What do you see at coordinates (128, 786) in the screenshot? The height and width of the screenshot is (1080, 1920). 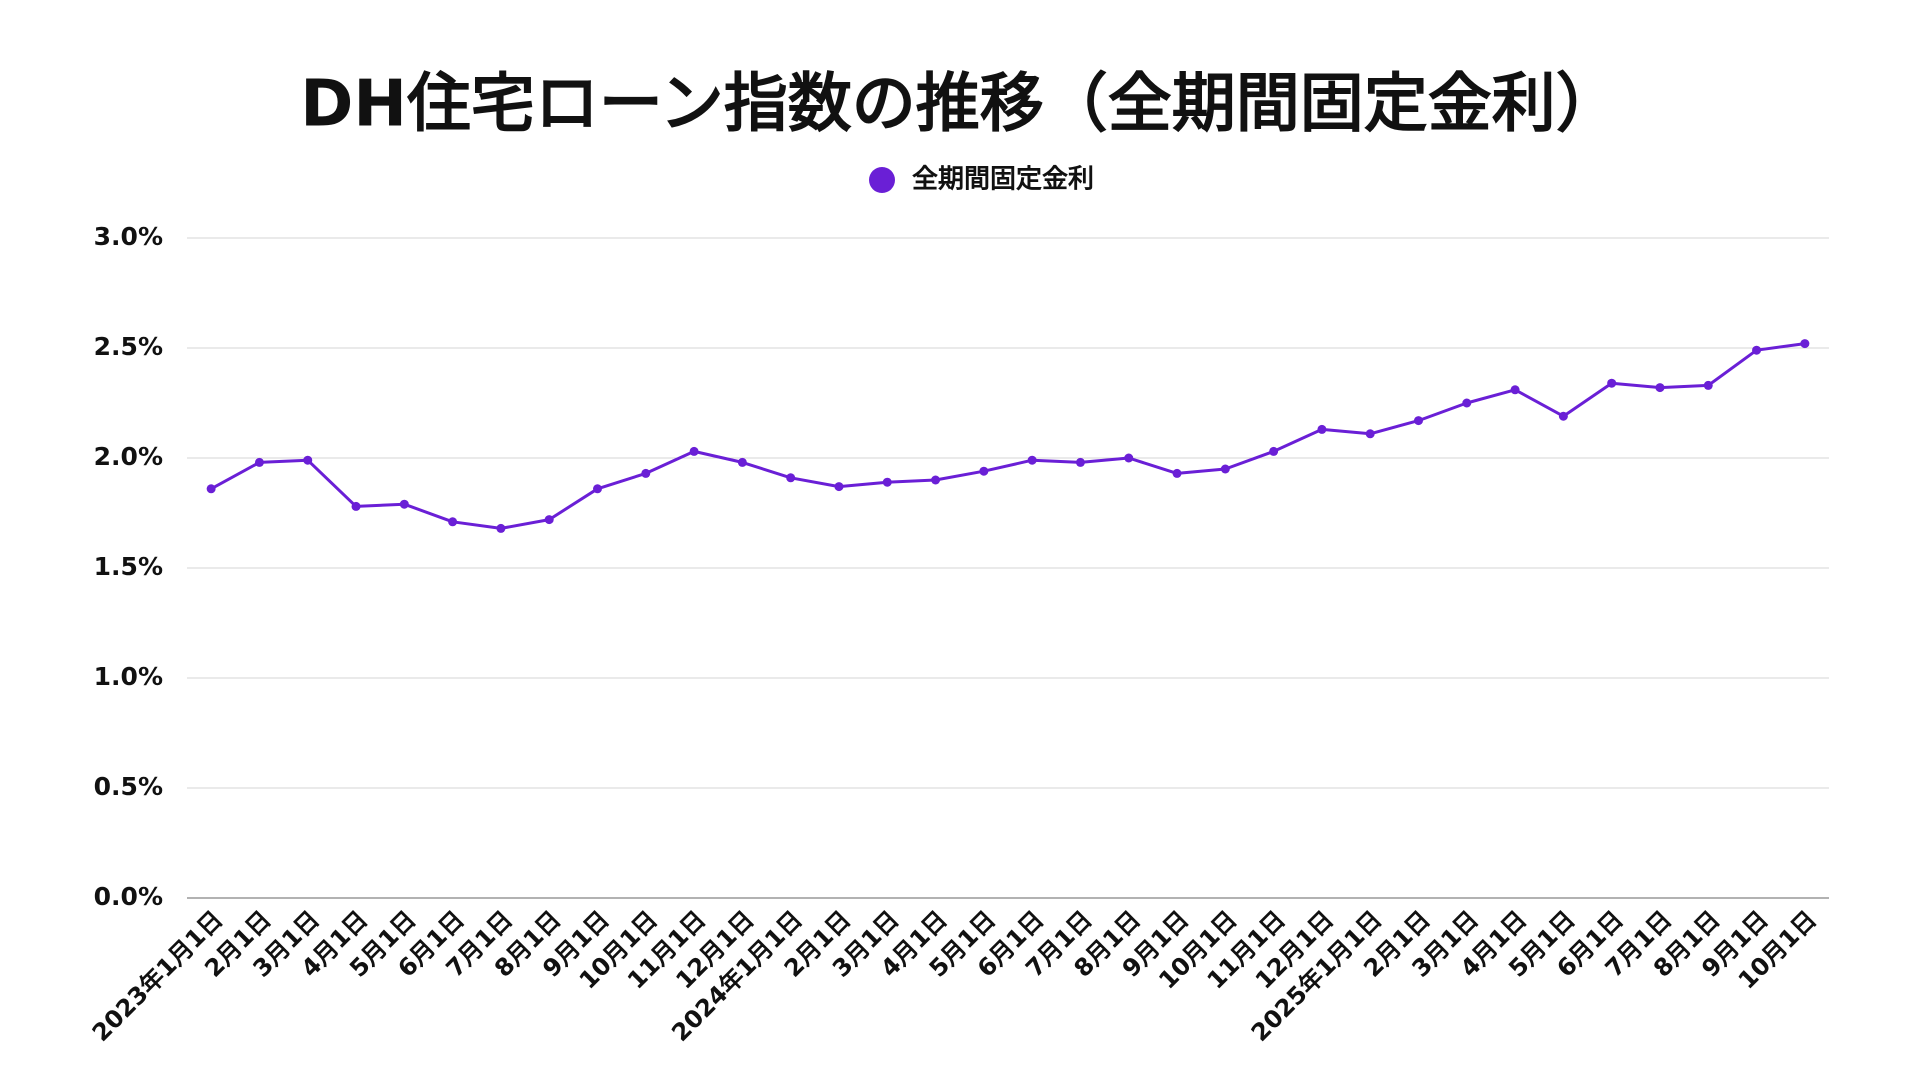 I see `y-tick-label: 0.5%` at bounding box center [128, 786].